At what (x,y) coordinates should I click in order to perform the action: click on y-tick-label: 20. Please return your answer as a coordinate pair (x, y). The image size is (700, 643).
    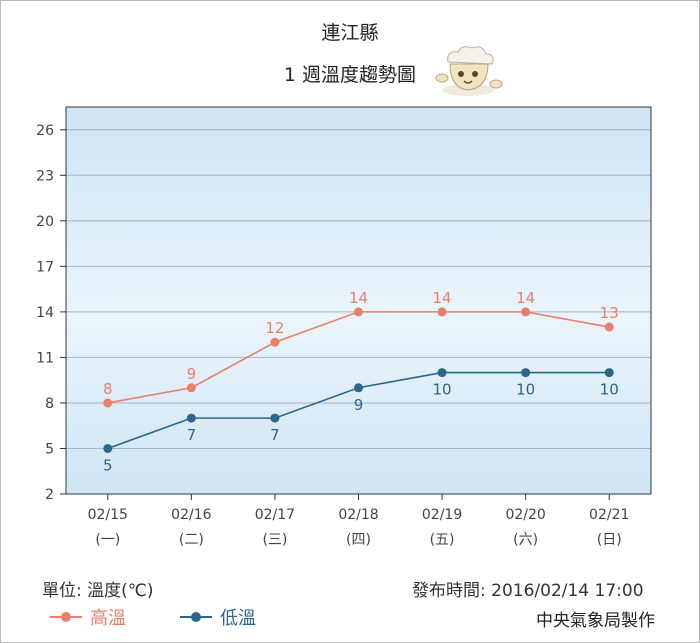
    Looking at the image, I should click on (45, 222).